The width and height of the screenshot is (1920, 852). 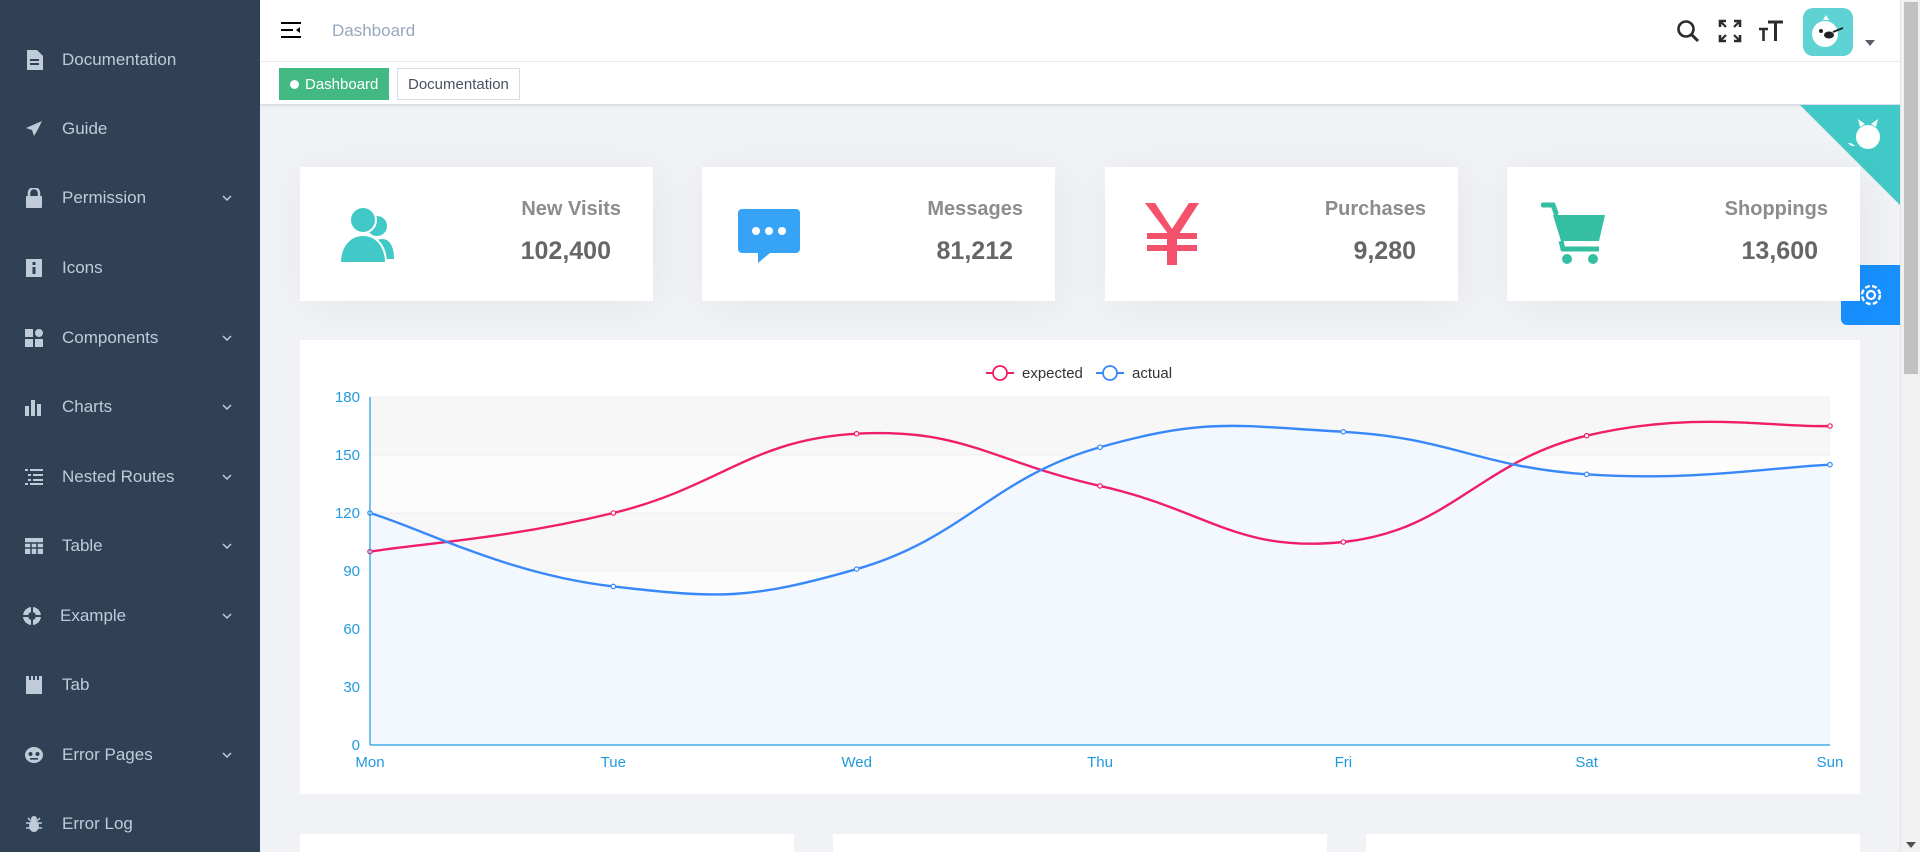 What do you see at coordinates (974, 251) in the screenshot?
I see `panel-value: 81,212` at bounding box center [974, 251].